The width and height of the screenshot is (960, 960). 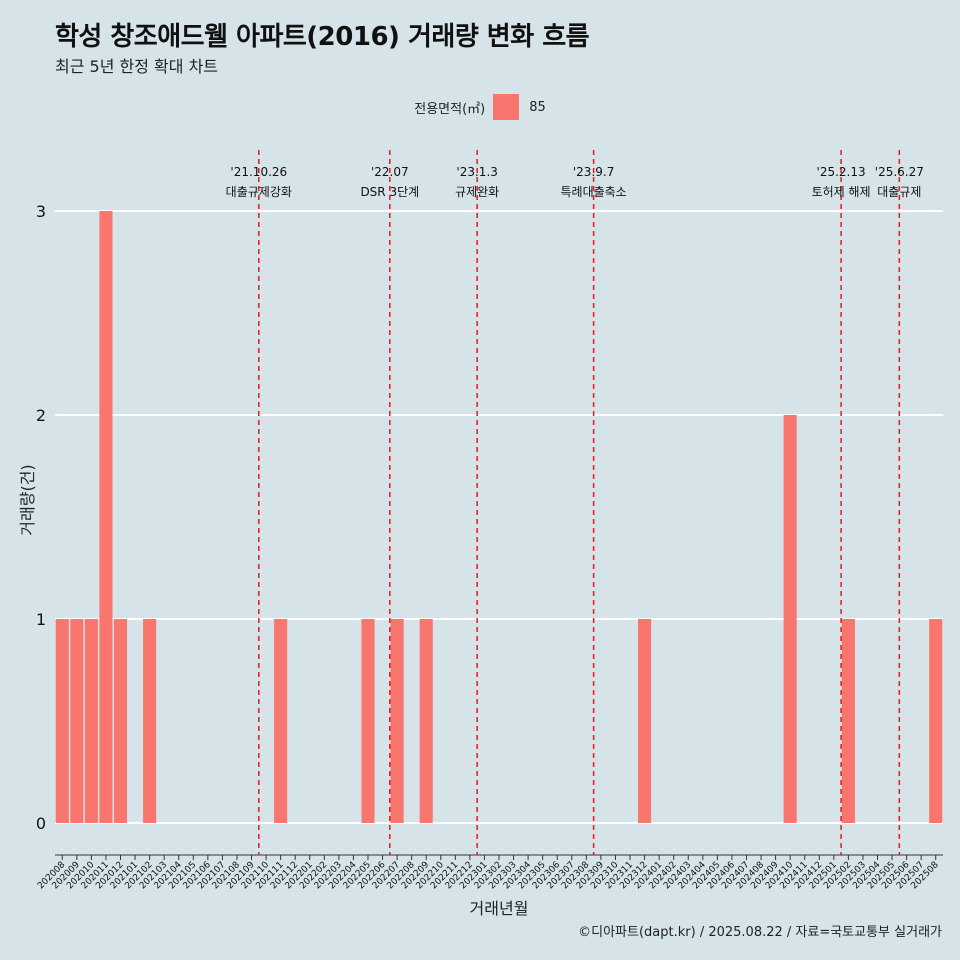 I want to click on event-name-label: 대출규제, so click(x=899, y=192).